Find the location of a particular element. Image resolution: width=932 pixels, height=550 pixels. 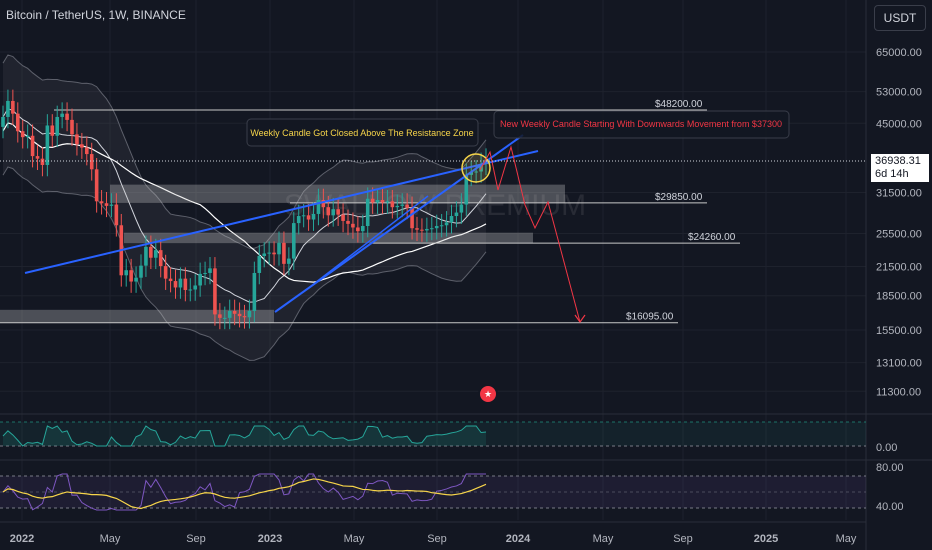

level-label: $24260.00 is located at coordinates (712, 237).